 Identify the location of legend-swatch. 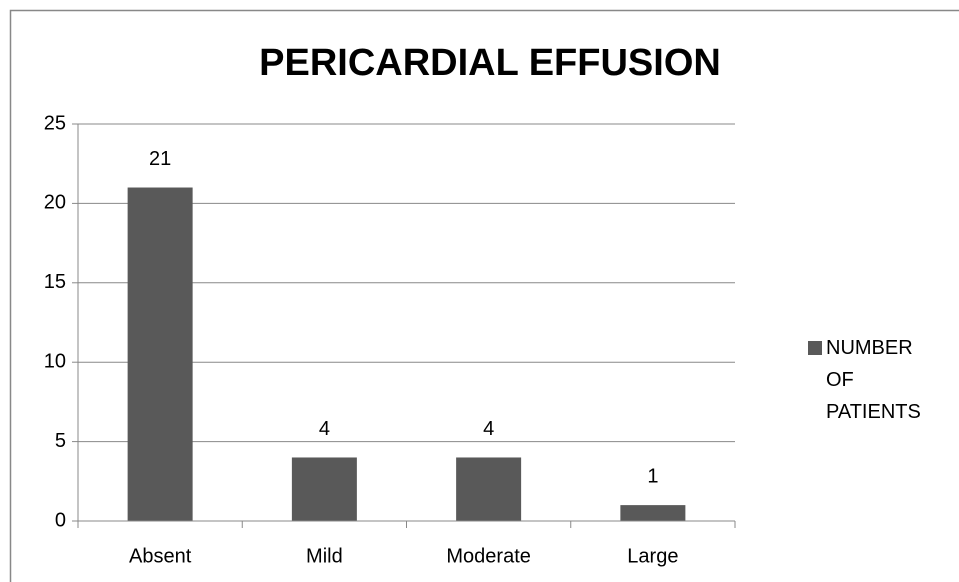
(815, 348).